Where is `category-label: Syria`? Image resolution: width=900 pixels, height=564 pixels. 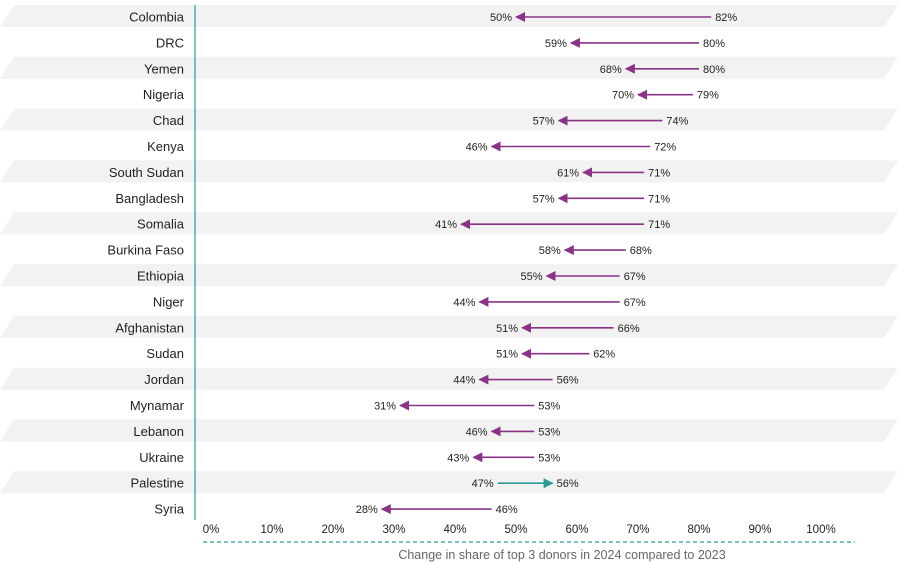
category-label: Syria is located at coordinates (169, 509).